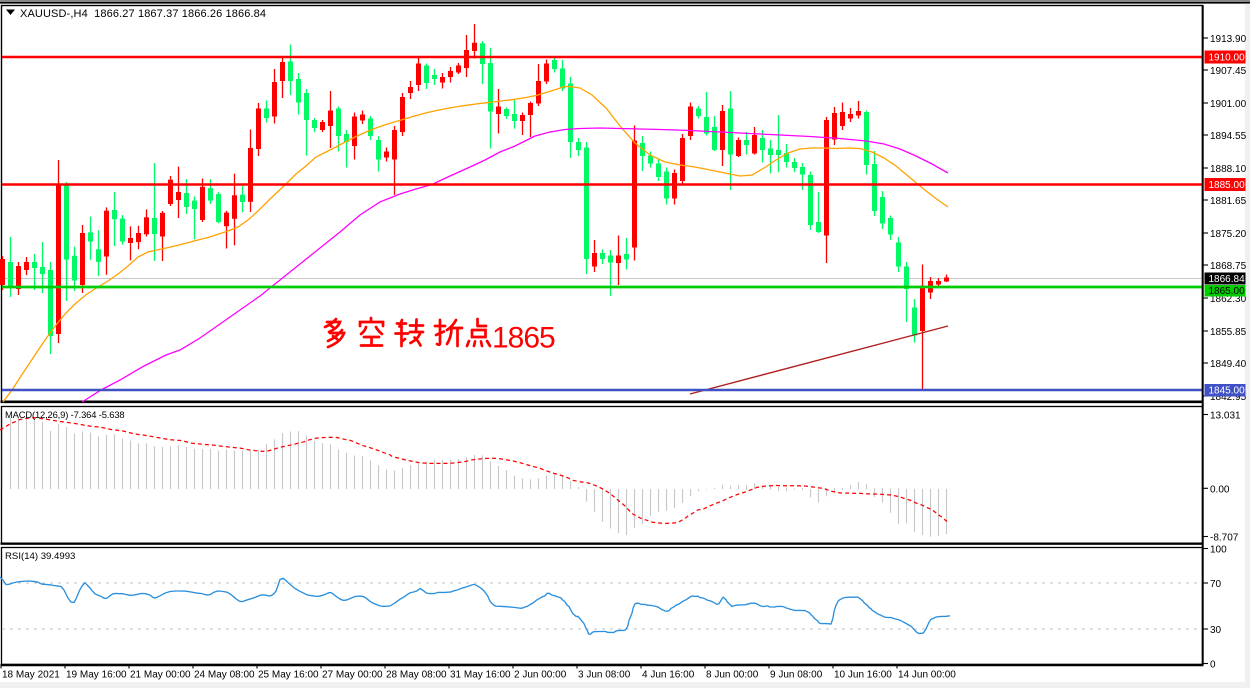 The image size is (1250, 688). I want to click on svg-text: 1865, so click(523, 338).